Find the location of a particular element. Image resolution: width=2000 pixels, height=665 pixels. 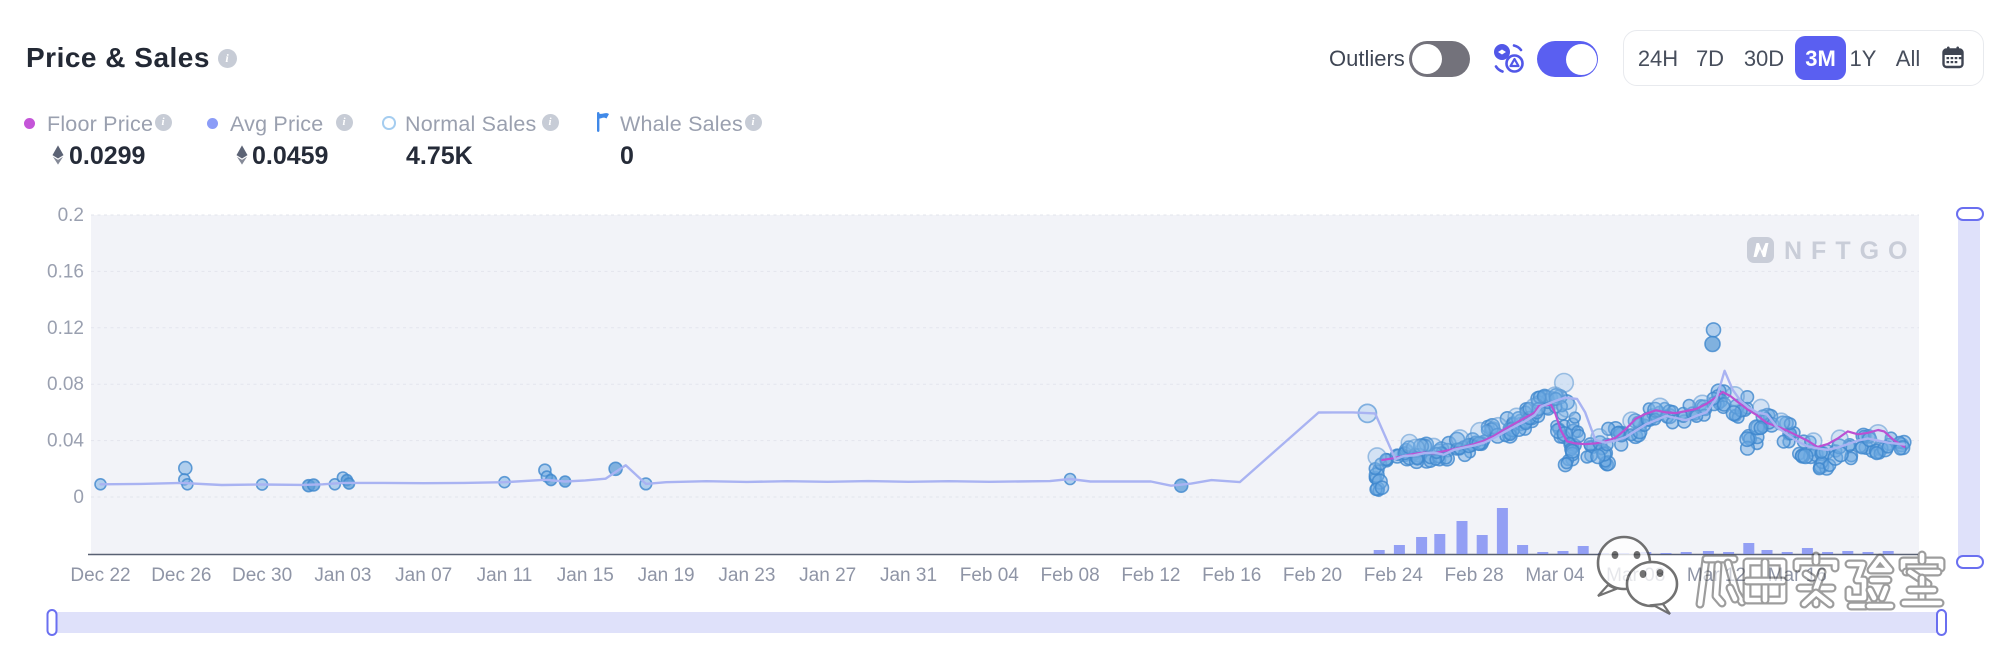

svg-text: Feb 12 is located at coordinates (1150, 575).